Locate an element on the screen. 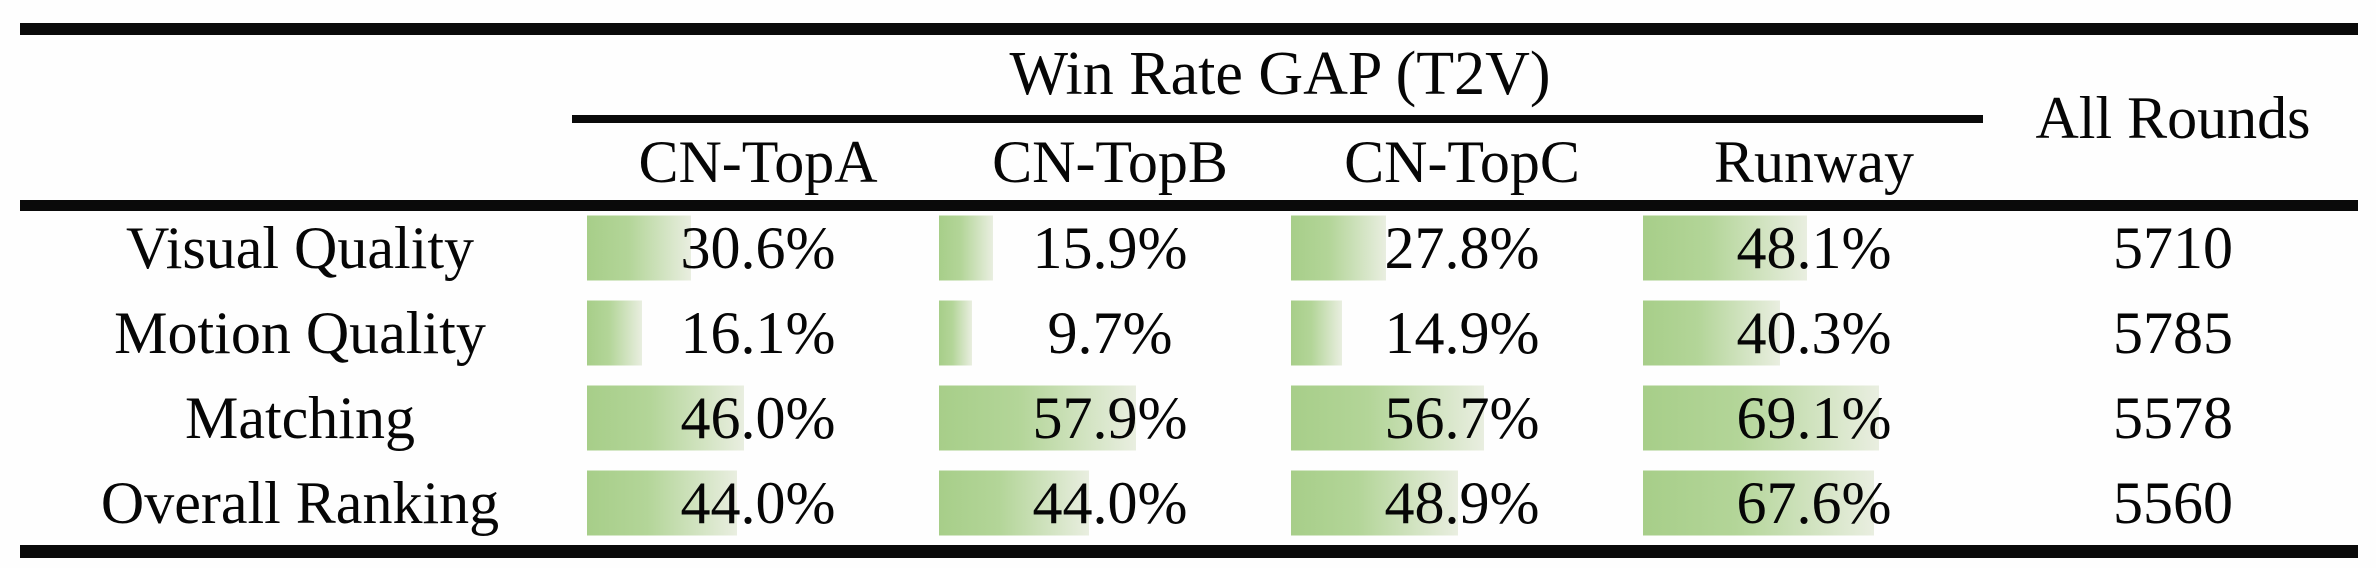 This screenshot has height=568, width=2376. win-rate-value: 67.6% is located at coordinates (1814, 502).